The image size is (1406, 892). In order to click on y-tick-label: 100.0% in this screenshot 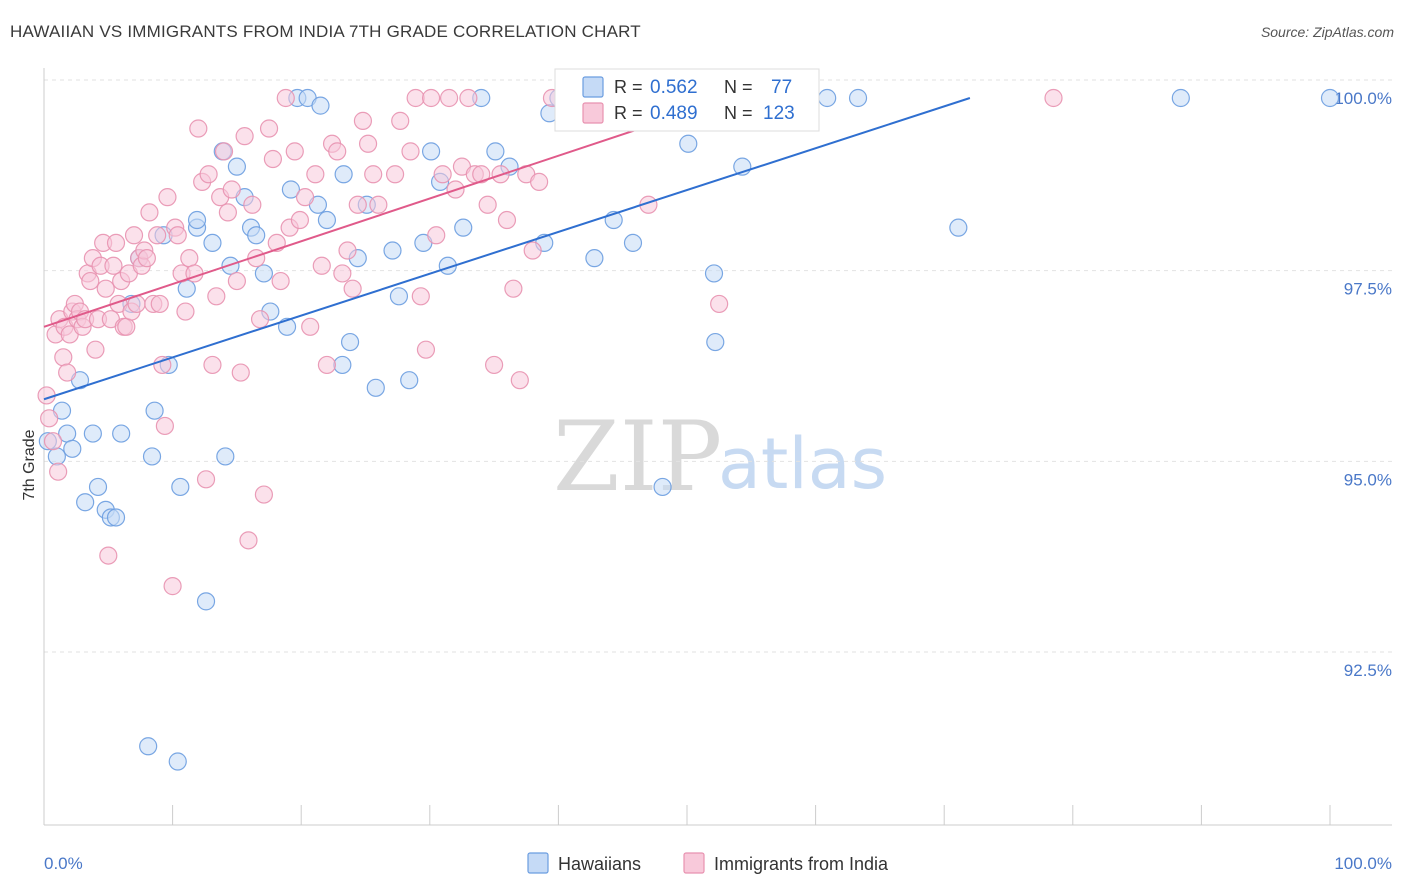, I will do `click(1363, 98)`.